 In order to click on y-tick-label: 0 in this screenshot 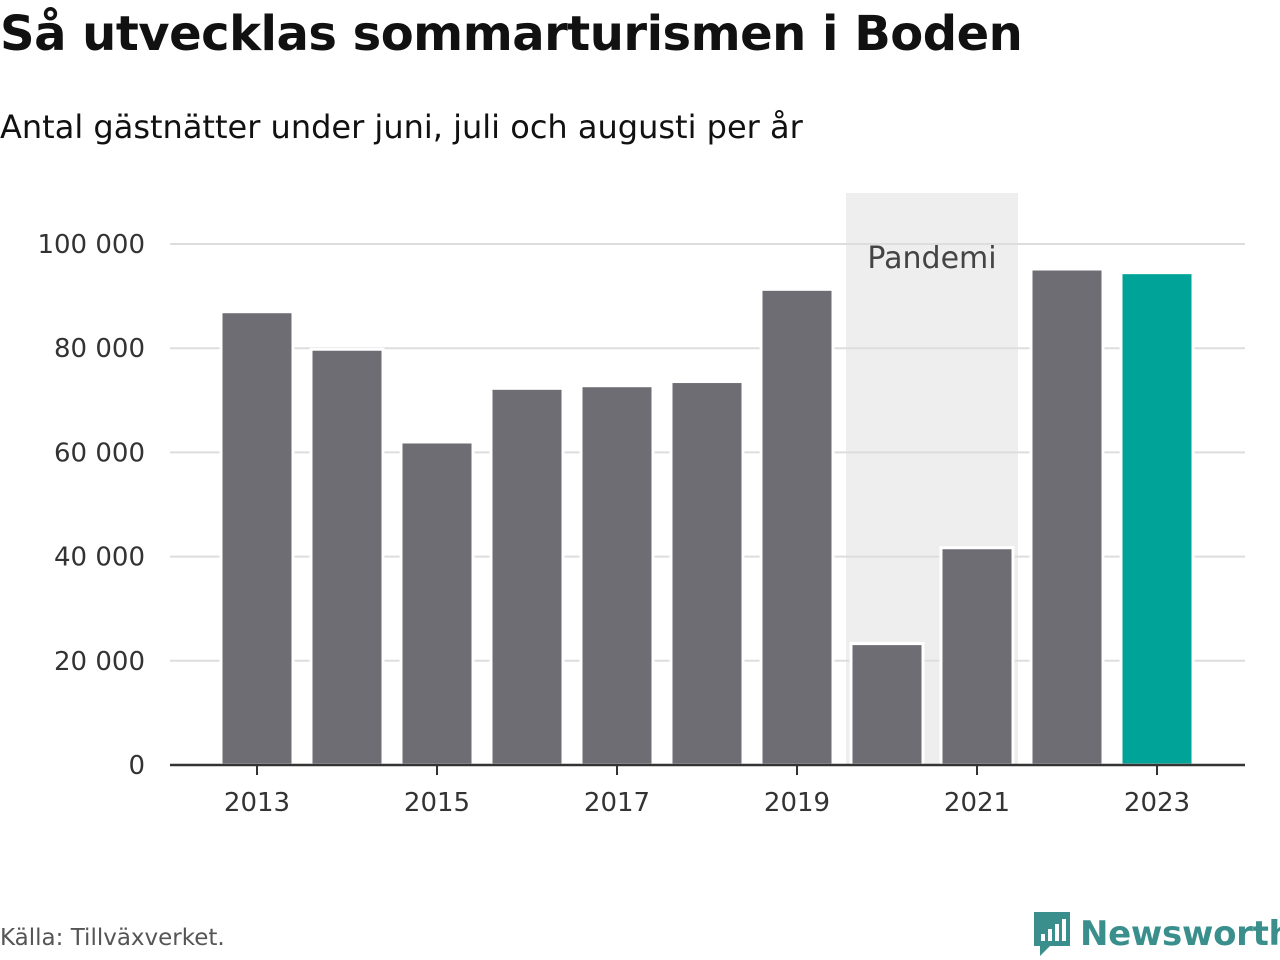, I will do `click(136, 766)`.